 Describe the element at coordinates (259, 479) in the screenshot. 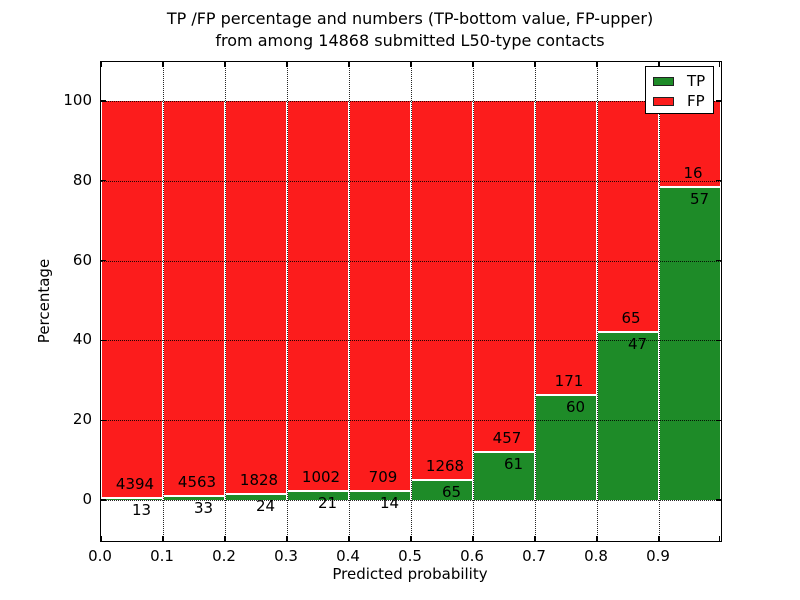

I see `fp-count-label: 1828` at that location.